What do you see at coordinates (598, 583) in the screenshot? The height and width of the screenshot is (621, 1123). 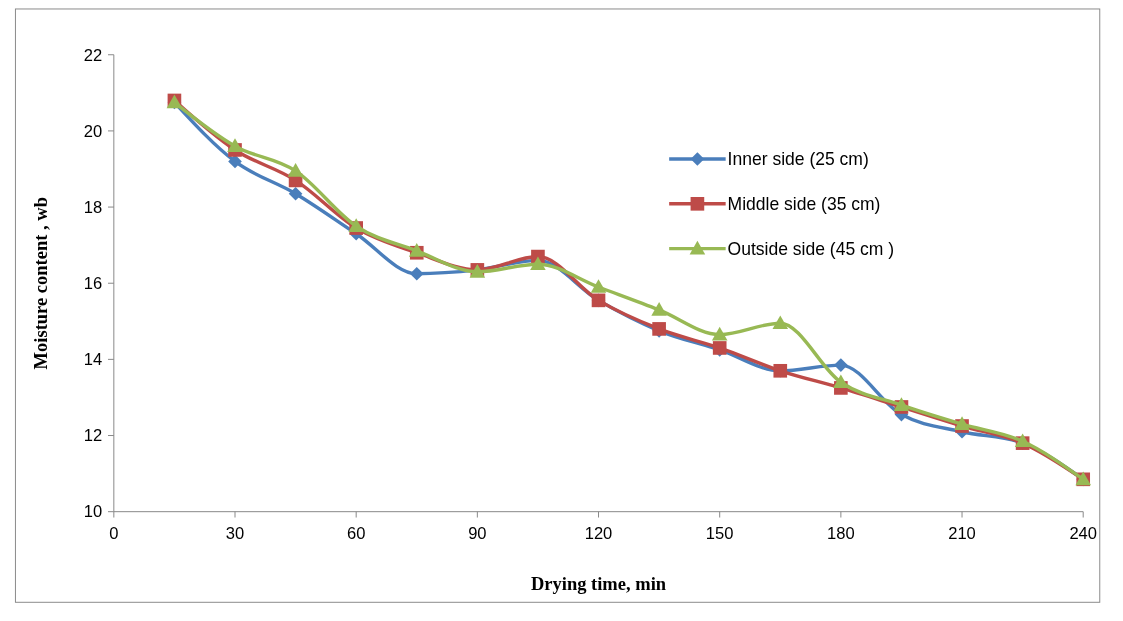 I see `x-axis-title: Drying time, min` at bounding box center [598, 583].